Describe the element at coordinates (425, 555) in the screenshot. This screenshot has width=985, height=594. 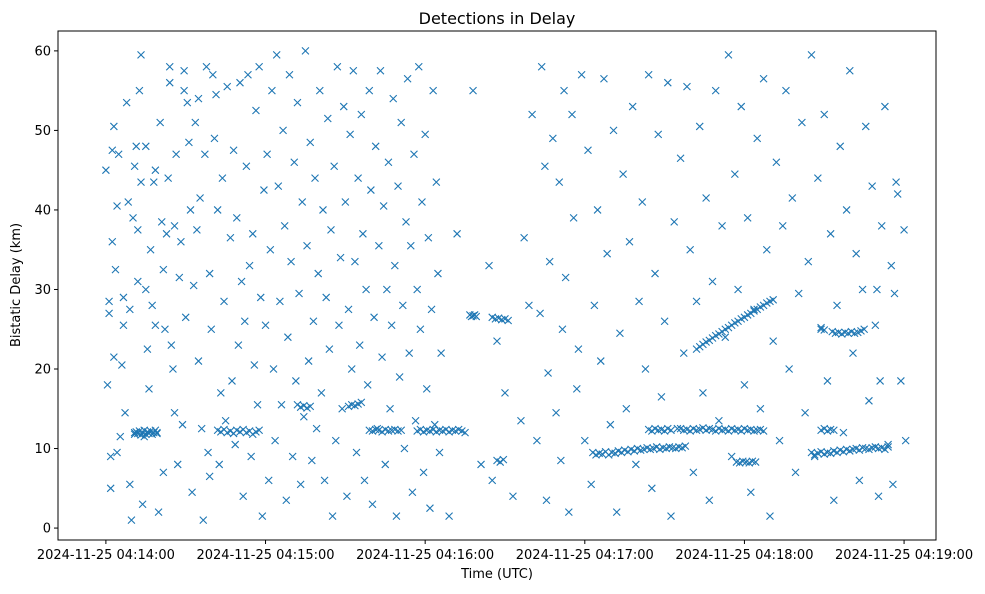
I see `x-tick-label: 2024-11-25 04:16:00` at that location.